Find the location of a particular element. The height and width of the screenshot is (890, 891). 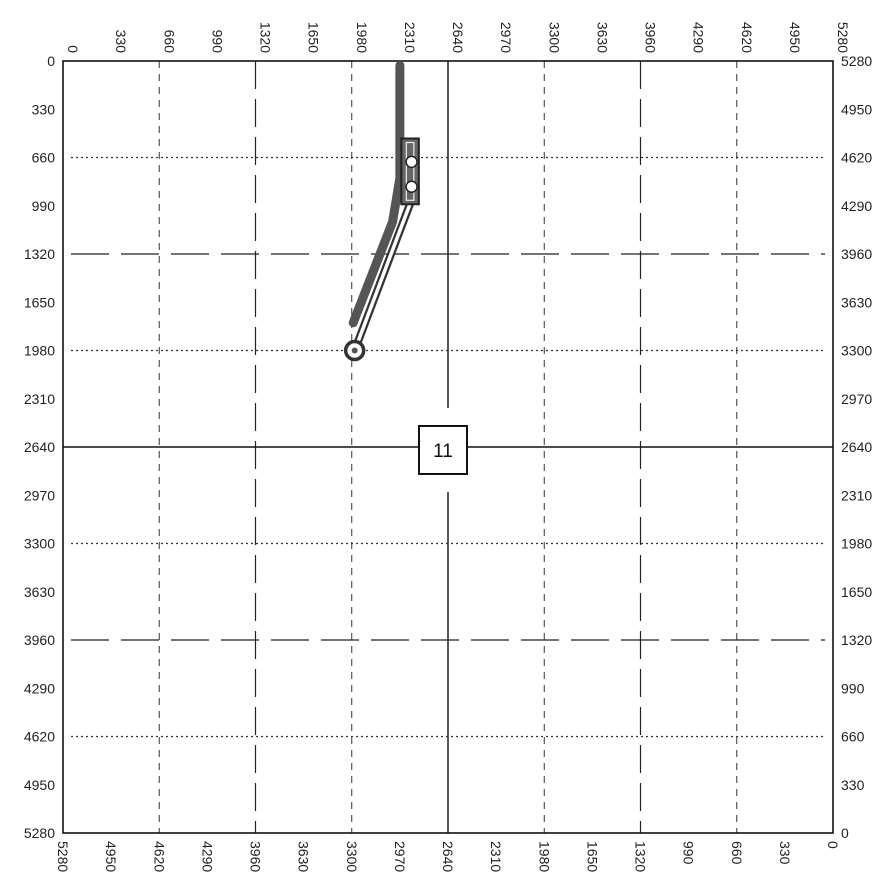

top-tick-label: 5280 is located at coordinates (843, 37).